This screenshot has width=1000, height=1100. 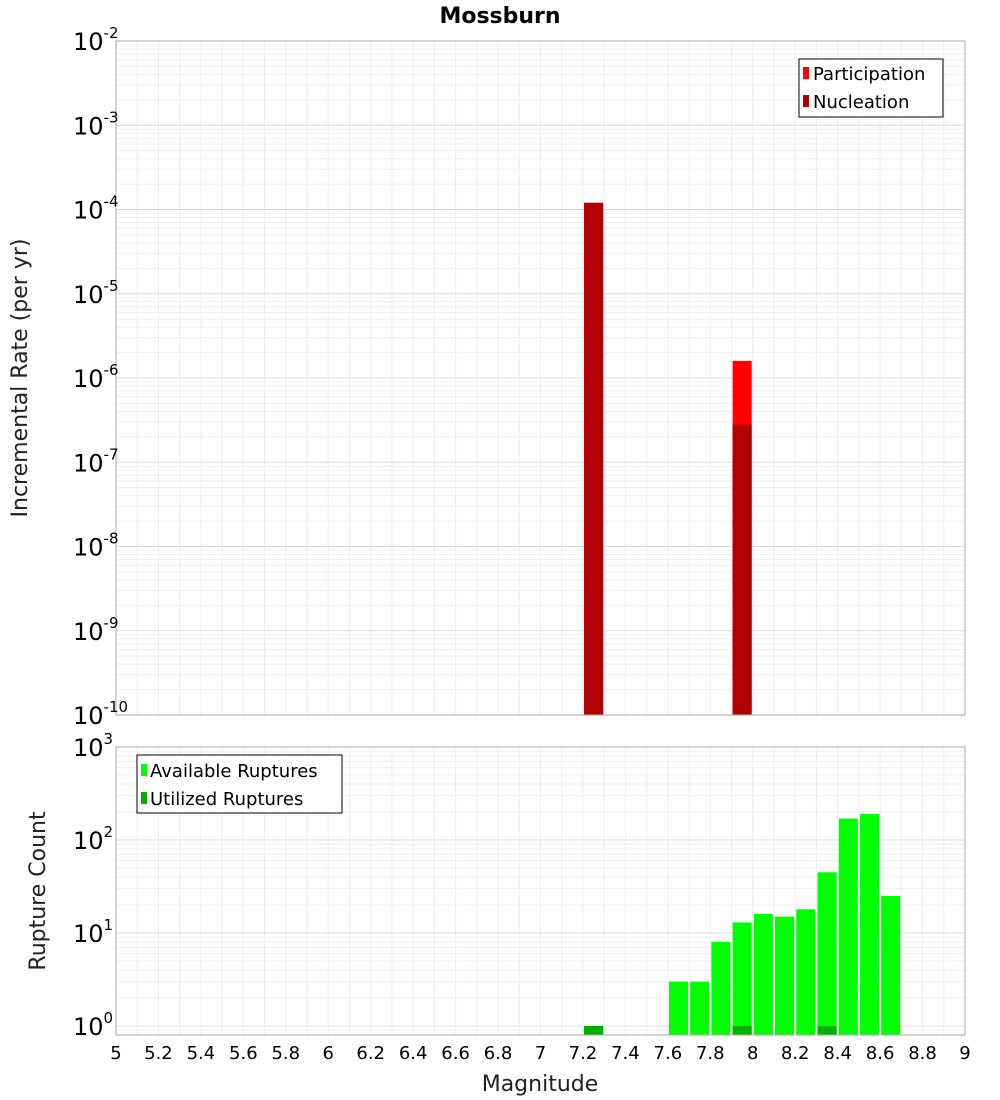 What do you see at coordinates (795, 1053) in the screenshot?
I see `x-tick-label: 8.2` at bounding box center [795, 1053].